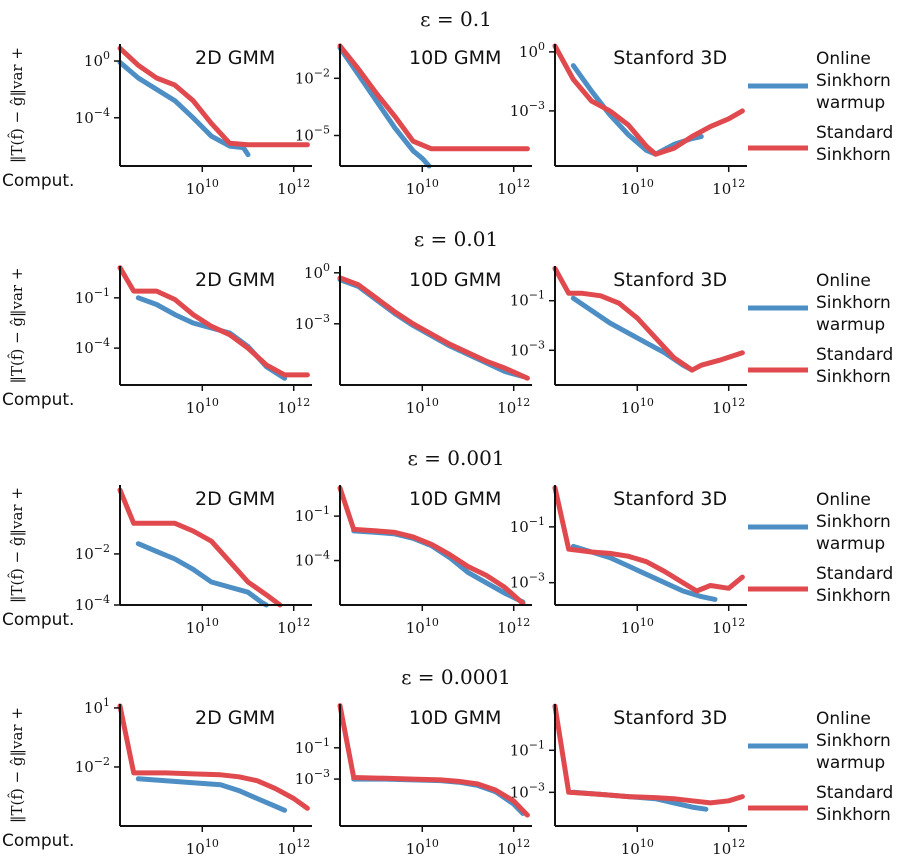  I want to click on row-title: ε = 0.0001, so click(456, 677).